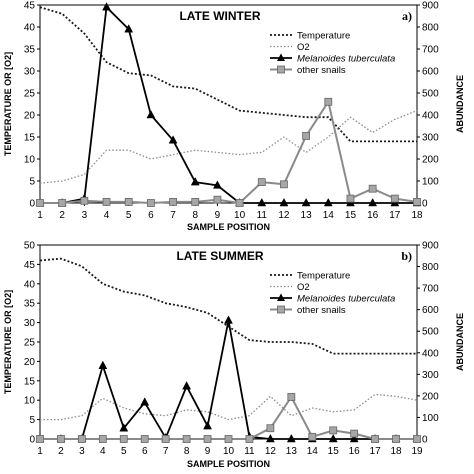  What do you see at coordinates (85, 215) in the screenshot?
I see `x-tick-label: 3` at bounding box center [85, 215].